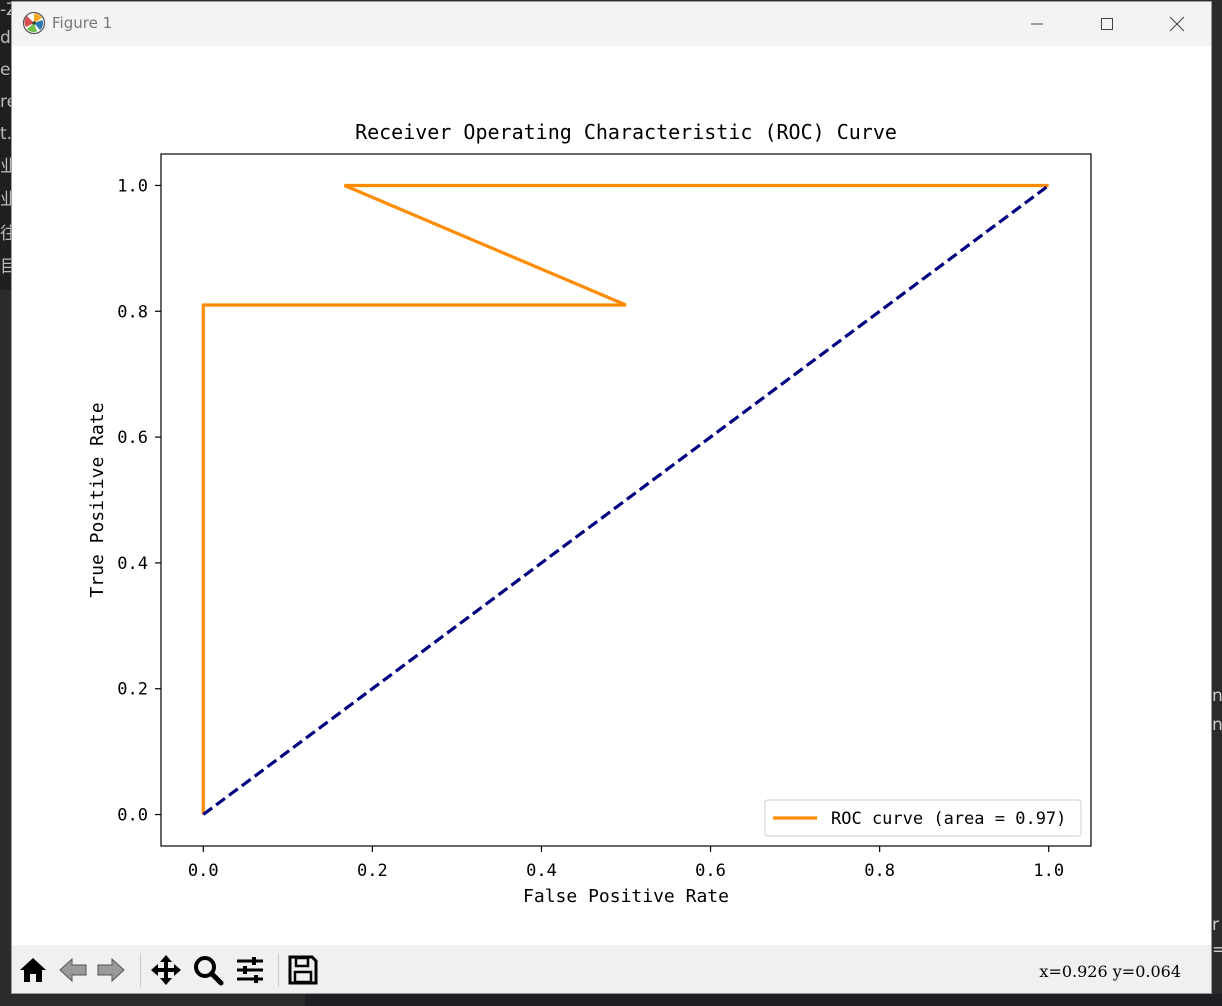 The height and width of the screenshot is (1006, 1222). What do you see at coordinates (626, 896) in the screenshot?
I see `x-axis-label: False Positive Rate` at bounding box center [626, 896].